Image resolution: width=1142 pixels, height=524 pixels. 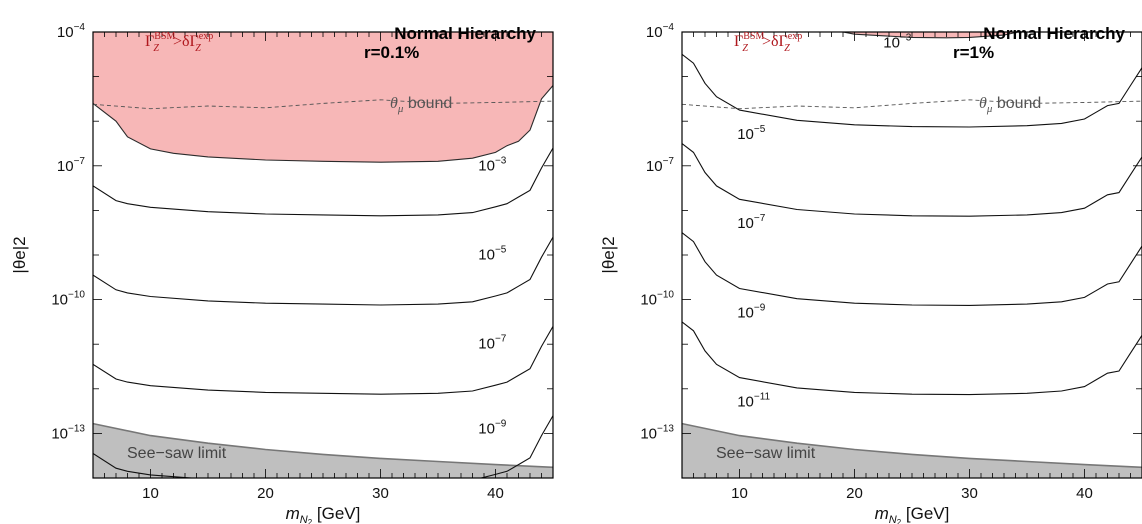 What do you see at coordinates (391, 52) in the screenshot?
I see `chart-subtitle: r=0.1%` at bounding box center [391, 52].